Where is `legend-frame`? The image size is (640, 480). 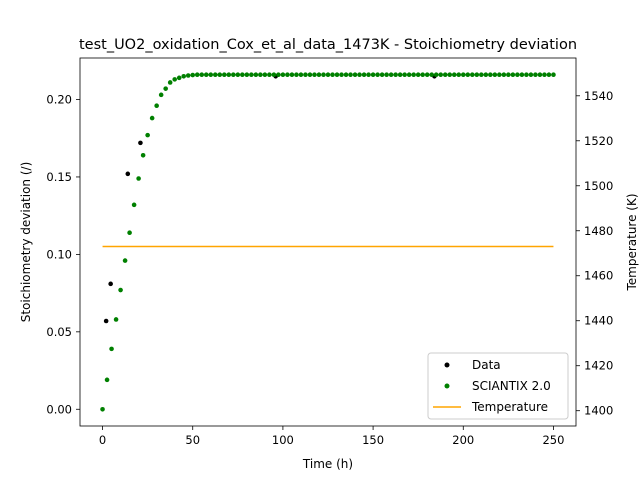
legend-frame is located at coordinates (498, 386).